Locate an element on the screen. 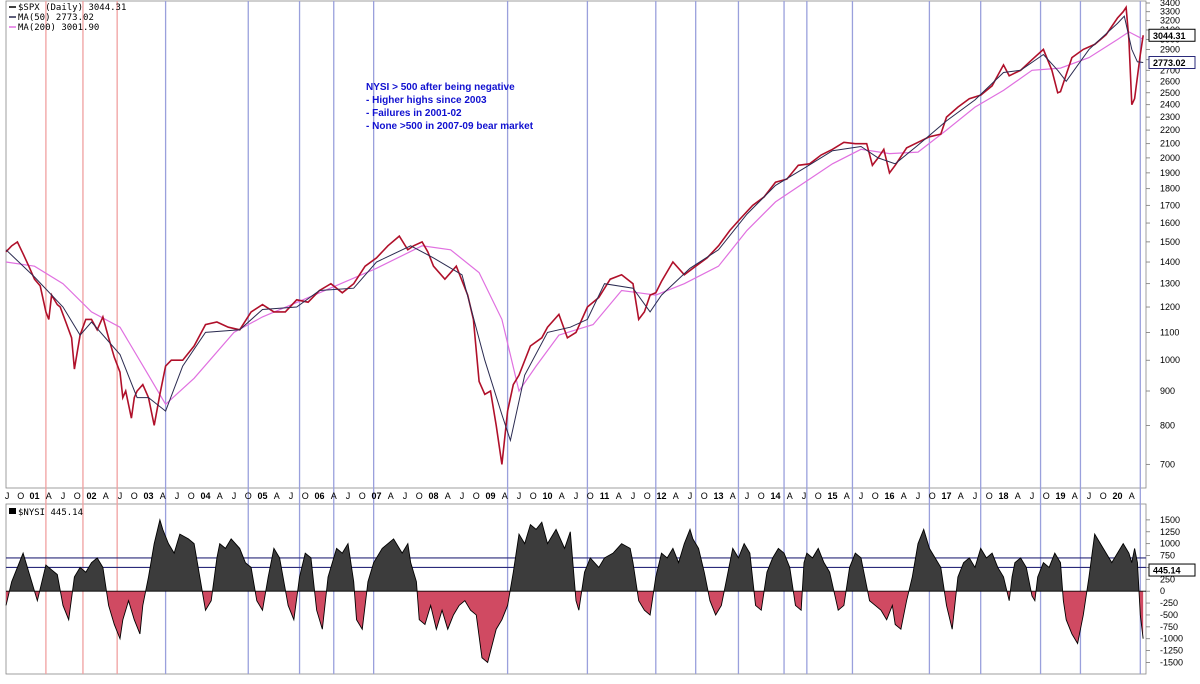 The height and width of the screenshot is (684, 1200). x-axis-label: 01 is located at coordinates (34, 496).